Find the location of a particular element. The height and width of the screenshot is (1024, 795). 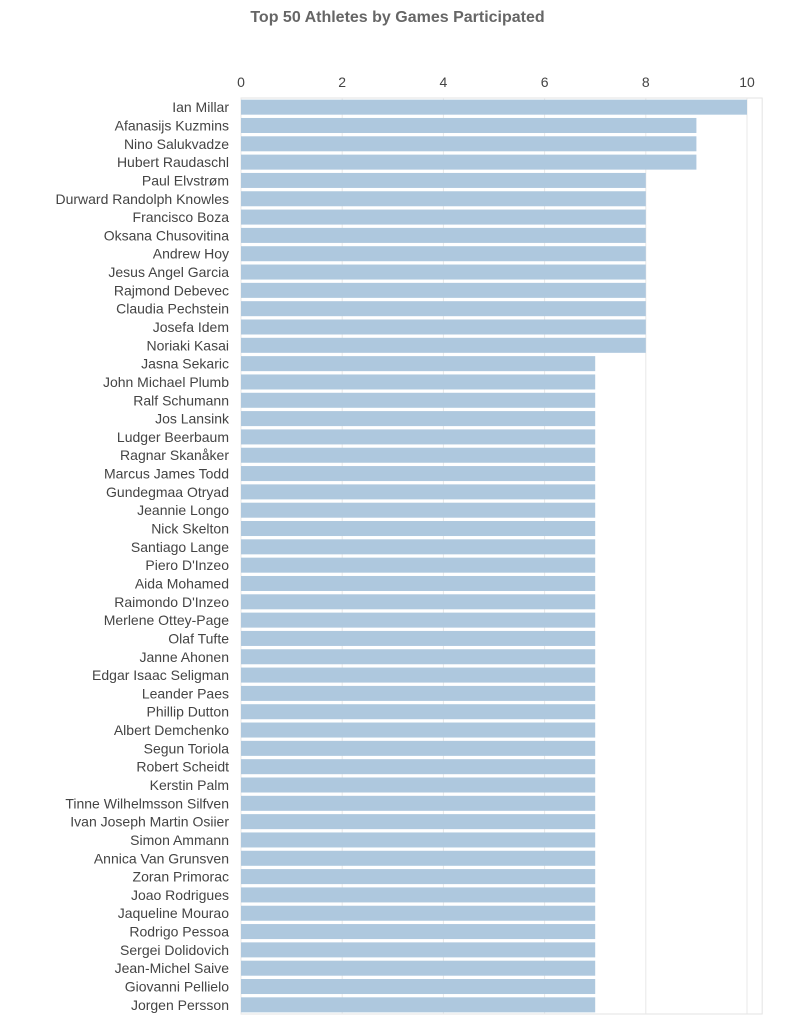

category-label: Durward Randolph Knowles is located at coordinates (142, 199).